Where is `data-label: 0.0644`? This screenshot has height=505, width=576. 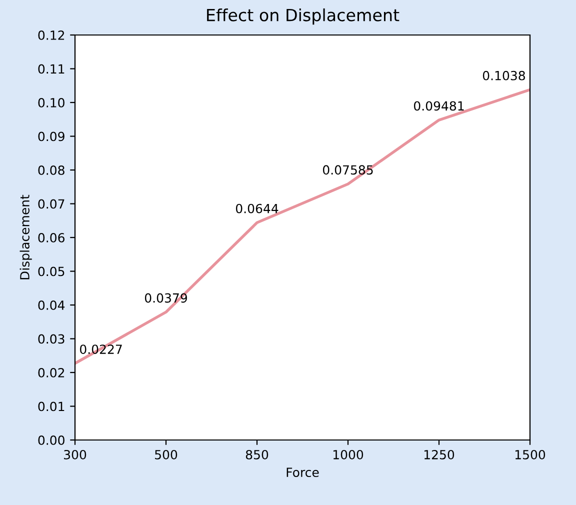 data-label: 0.0644 is located at coordinates (257, 209).